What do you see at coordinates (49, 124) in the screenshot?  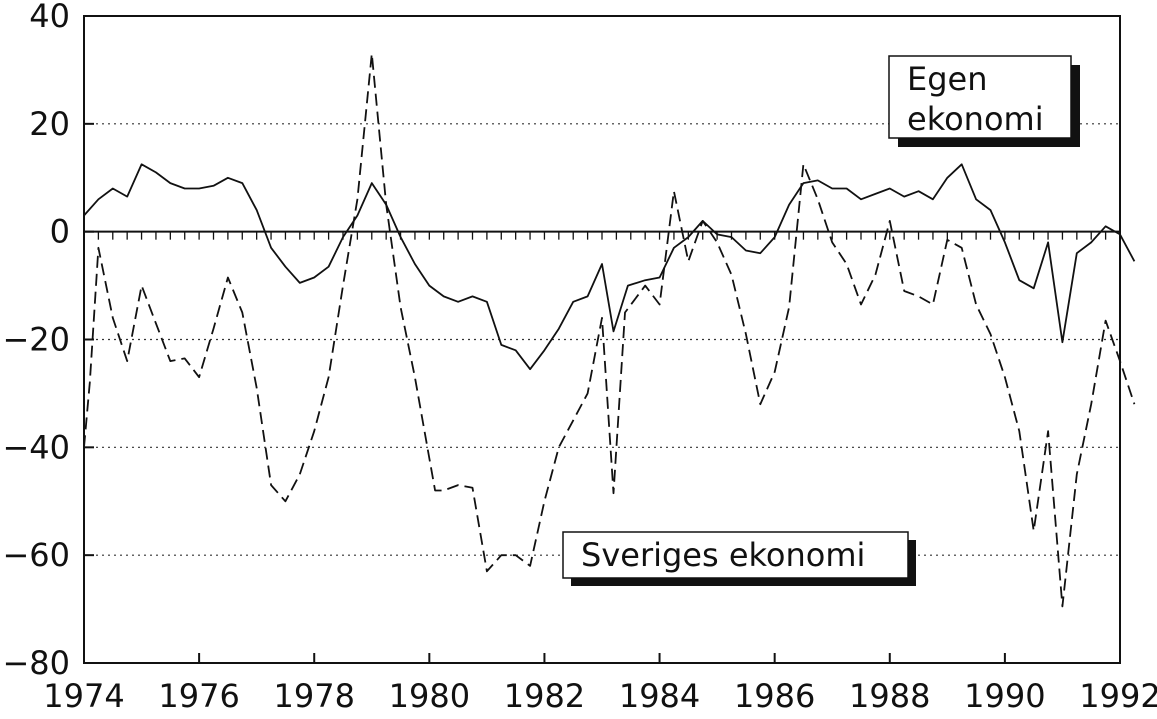 I see `y-tick-label: 20` at bounding box center [49, 124].